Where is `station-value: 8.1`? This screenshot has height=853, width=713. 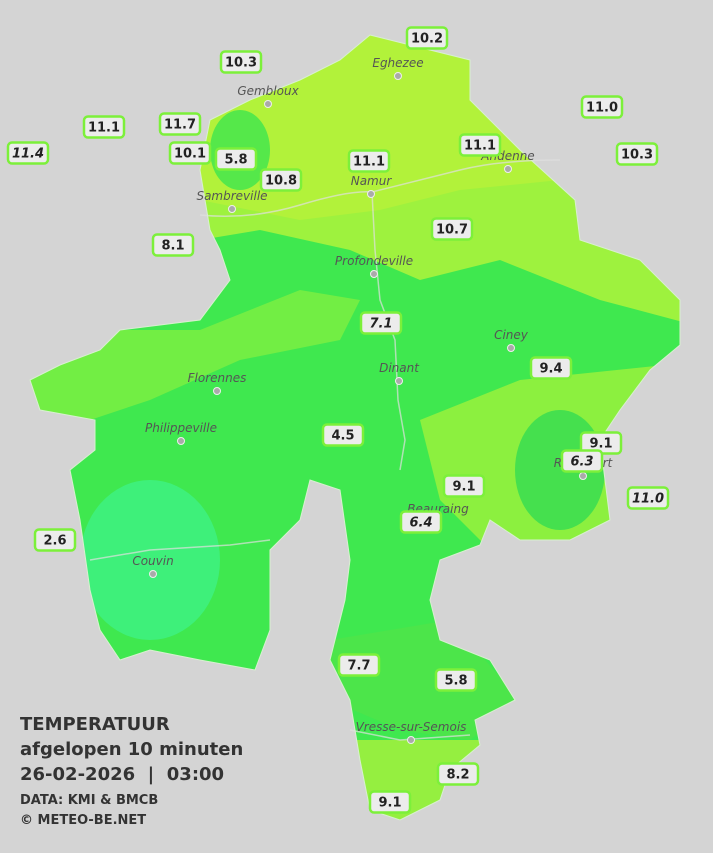
station-value: 8.1 is located at coordinates (172, 246).